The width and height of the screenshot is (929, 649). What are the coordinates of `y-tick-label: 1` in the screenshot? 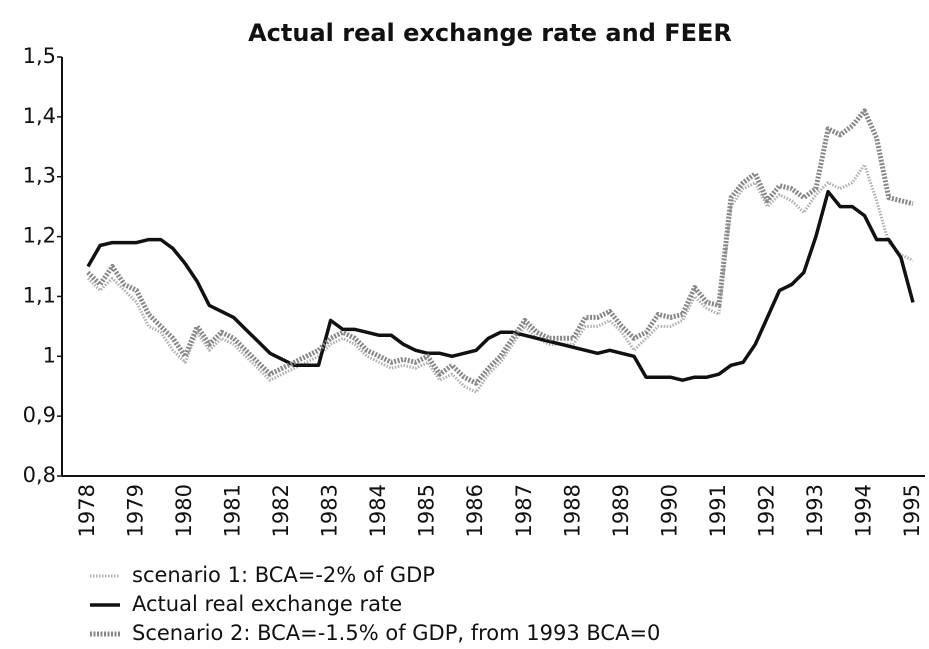 It's located at (49, 355).